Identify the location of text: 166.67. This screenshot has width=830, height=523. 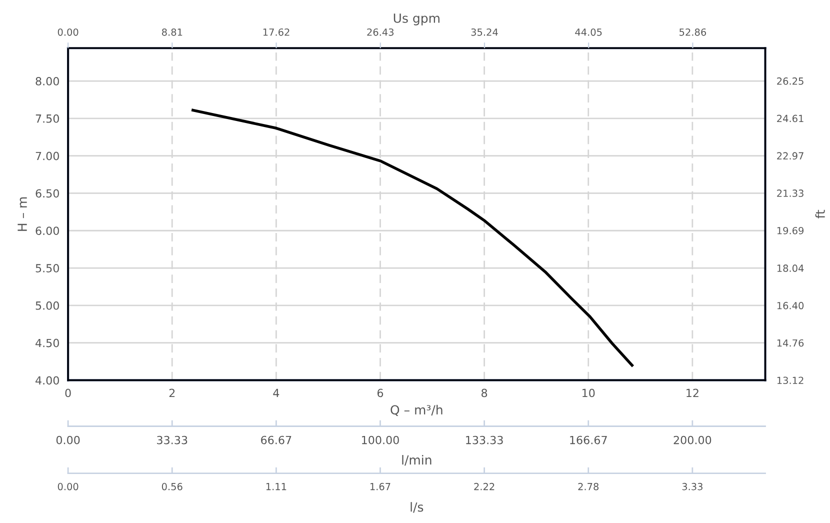
(588, 440).